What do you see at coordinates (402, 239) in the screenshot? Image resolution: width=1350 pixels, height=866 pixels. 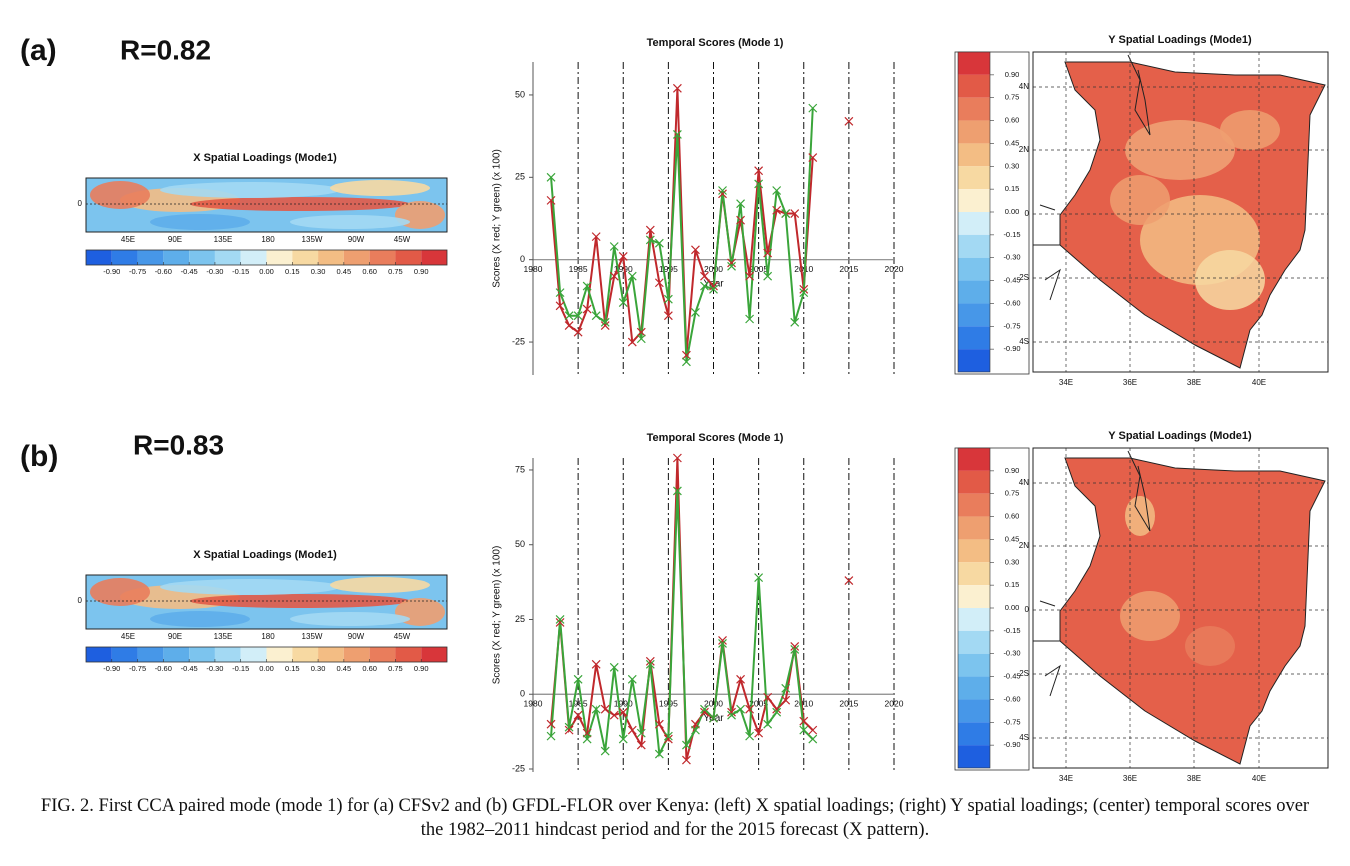 I see `lon-label: 45W` at bounding box center [402, 239].